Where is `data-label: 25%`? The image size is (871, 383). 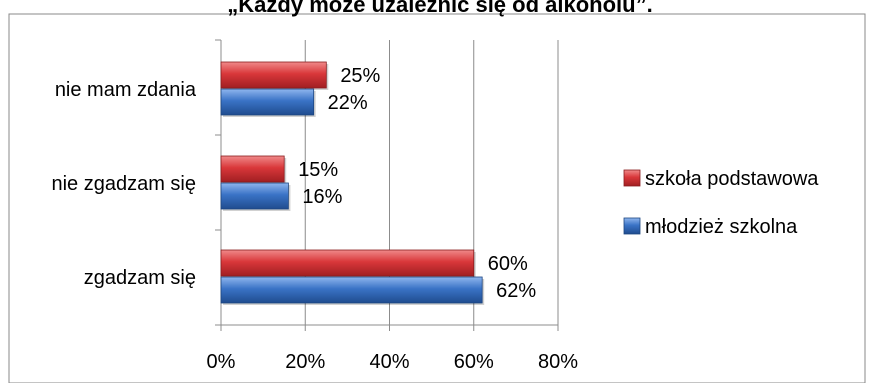 data-label: 25% is located at coordinates (360, 76).